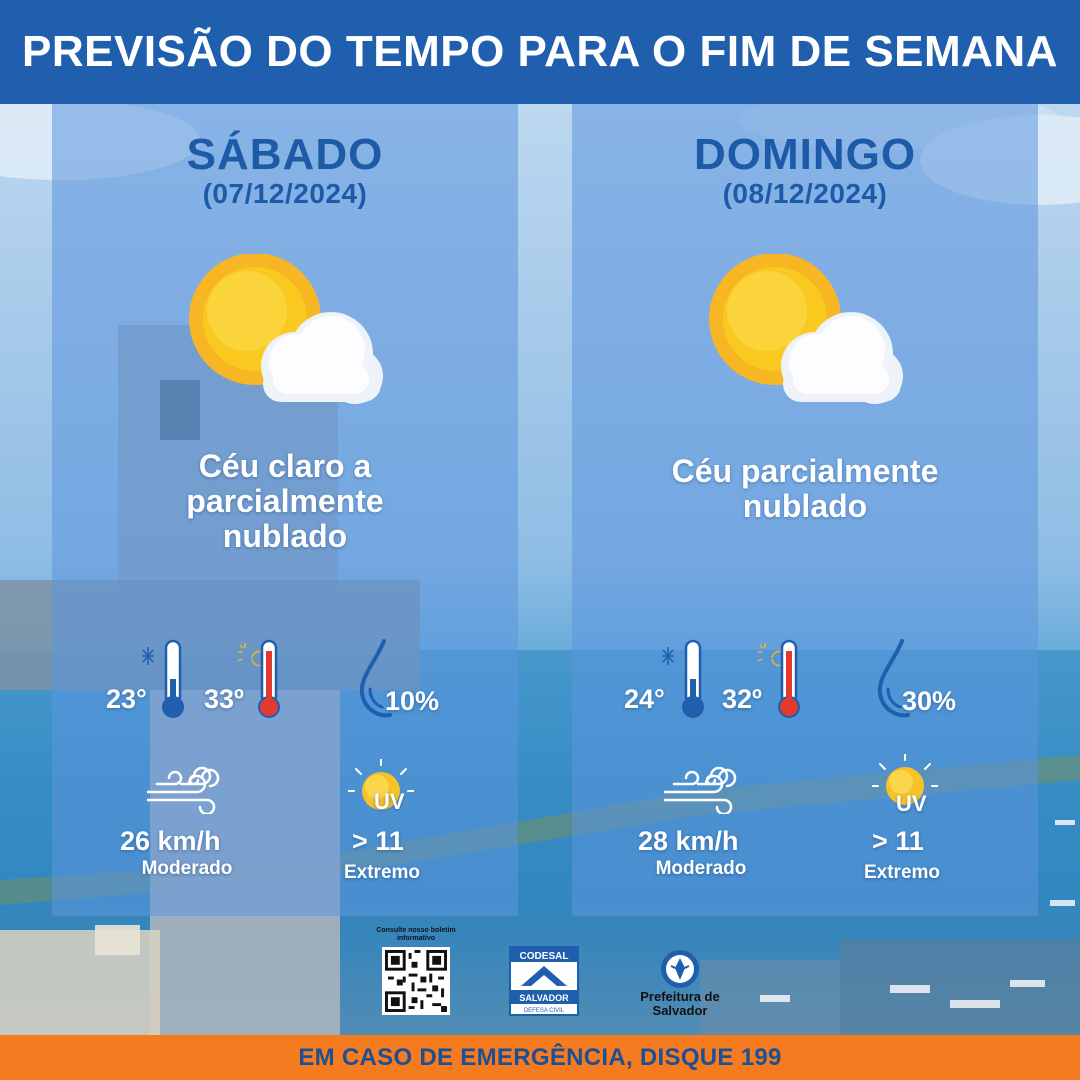 Image resolution: width=1080 pixels, height=1080 pixels. Describe the element at coordinates (805, 154) in the screenshot. I see `day-name: DOMINGO` at that location.